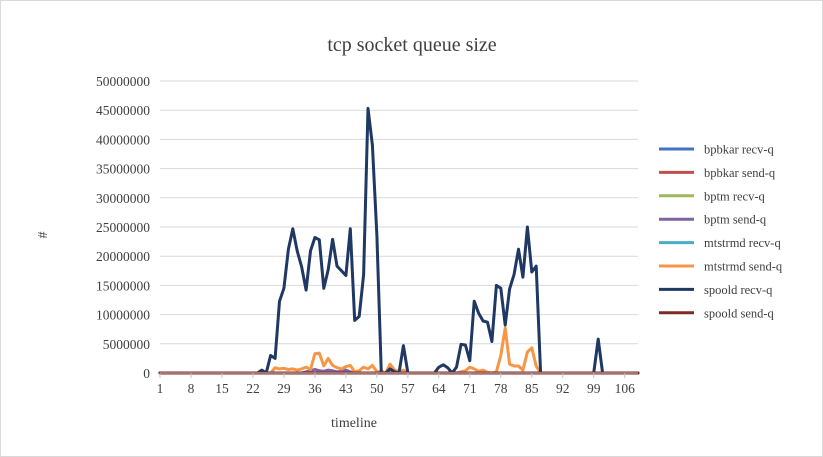  What do you see at coordinates (439, 388) in the screenshot?
I see `x-tick-label: 64` at bounding box center [439, 388].